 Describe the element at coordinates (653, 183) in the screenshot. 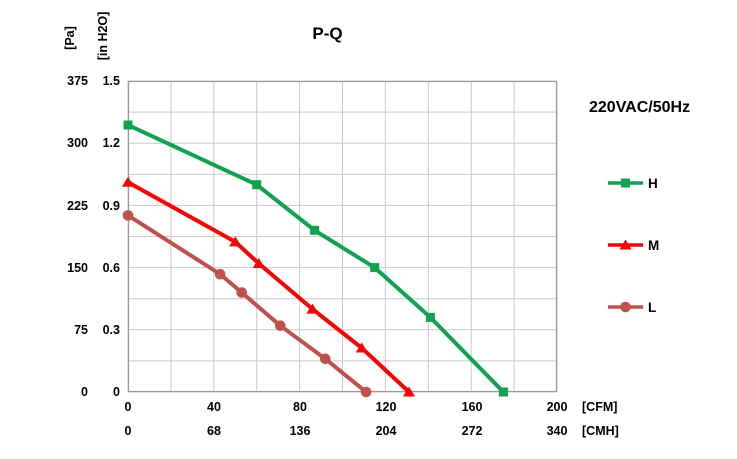

I see `legend-label-h: H` at that location.